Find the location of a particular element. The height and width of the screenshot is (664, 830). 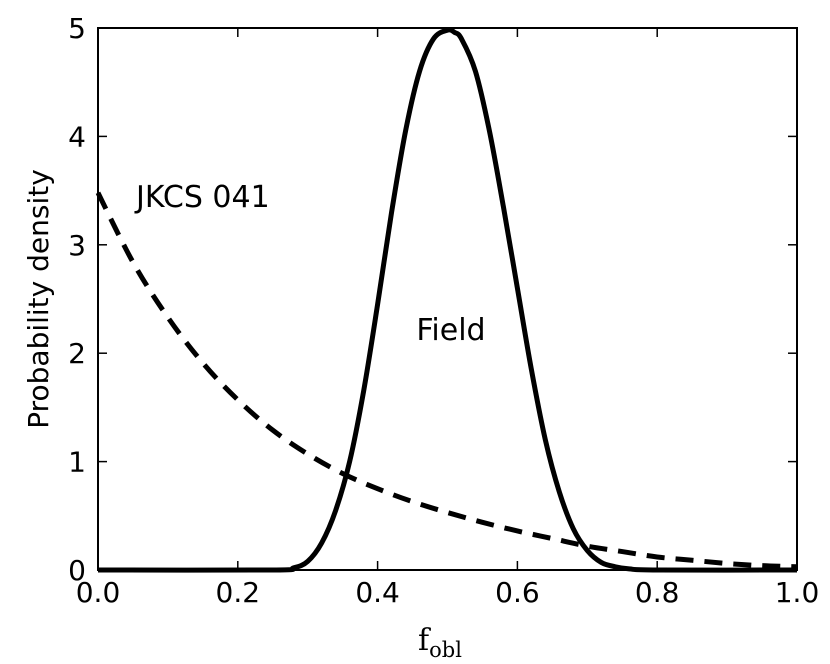

y-tick-label: 2 is located at coordinates (77, 353).